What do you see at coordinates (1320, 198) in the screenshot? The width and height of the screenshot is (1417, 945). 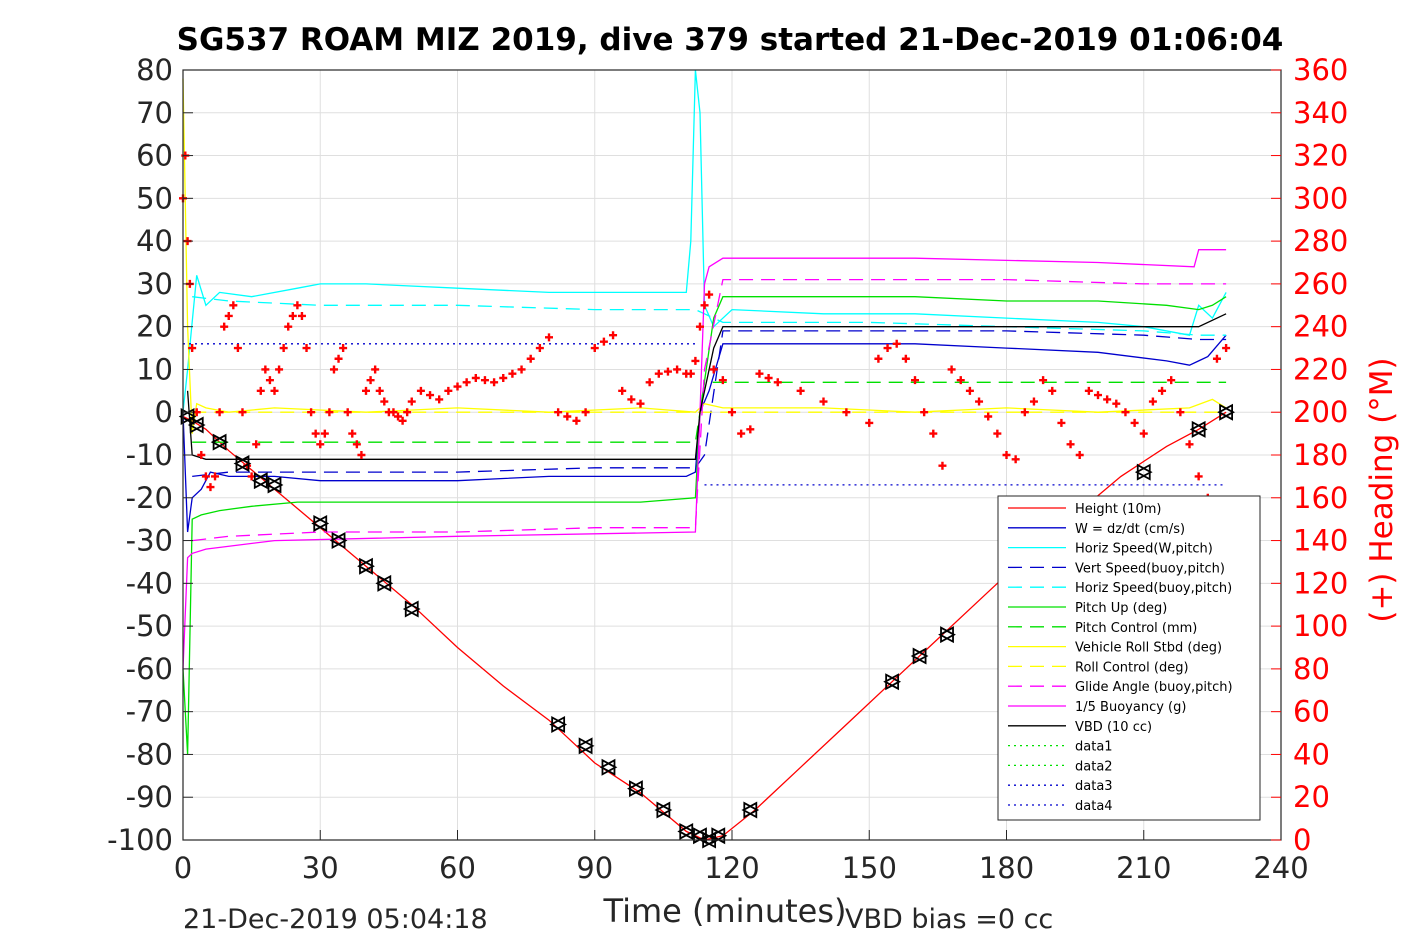 I see `right-tick-label-3: 300` at bounding box center [1320, 198].